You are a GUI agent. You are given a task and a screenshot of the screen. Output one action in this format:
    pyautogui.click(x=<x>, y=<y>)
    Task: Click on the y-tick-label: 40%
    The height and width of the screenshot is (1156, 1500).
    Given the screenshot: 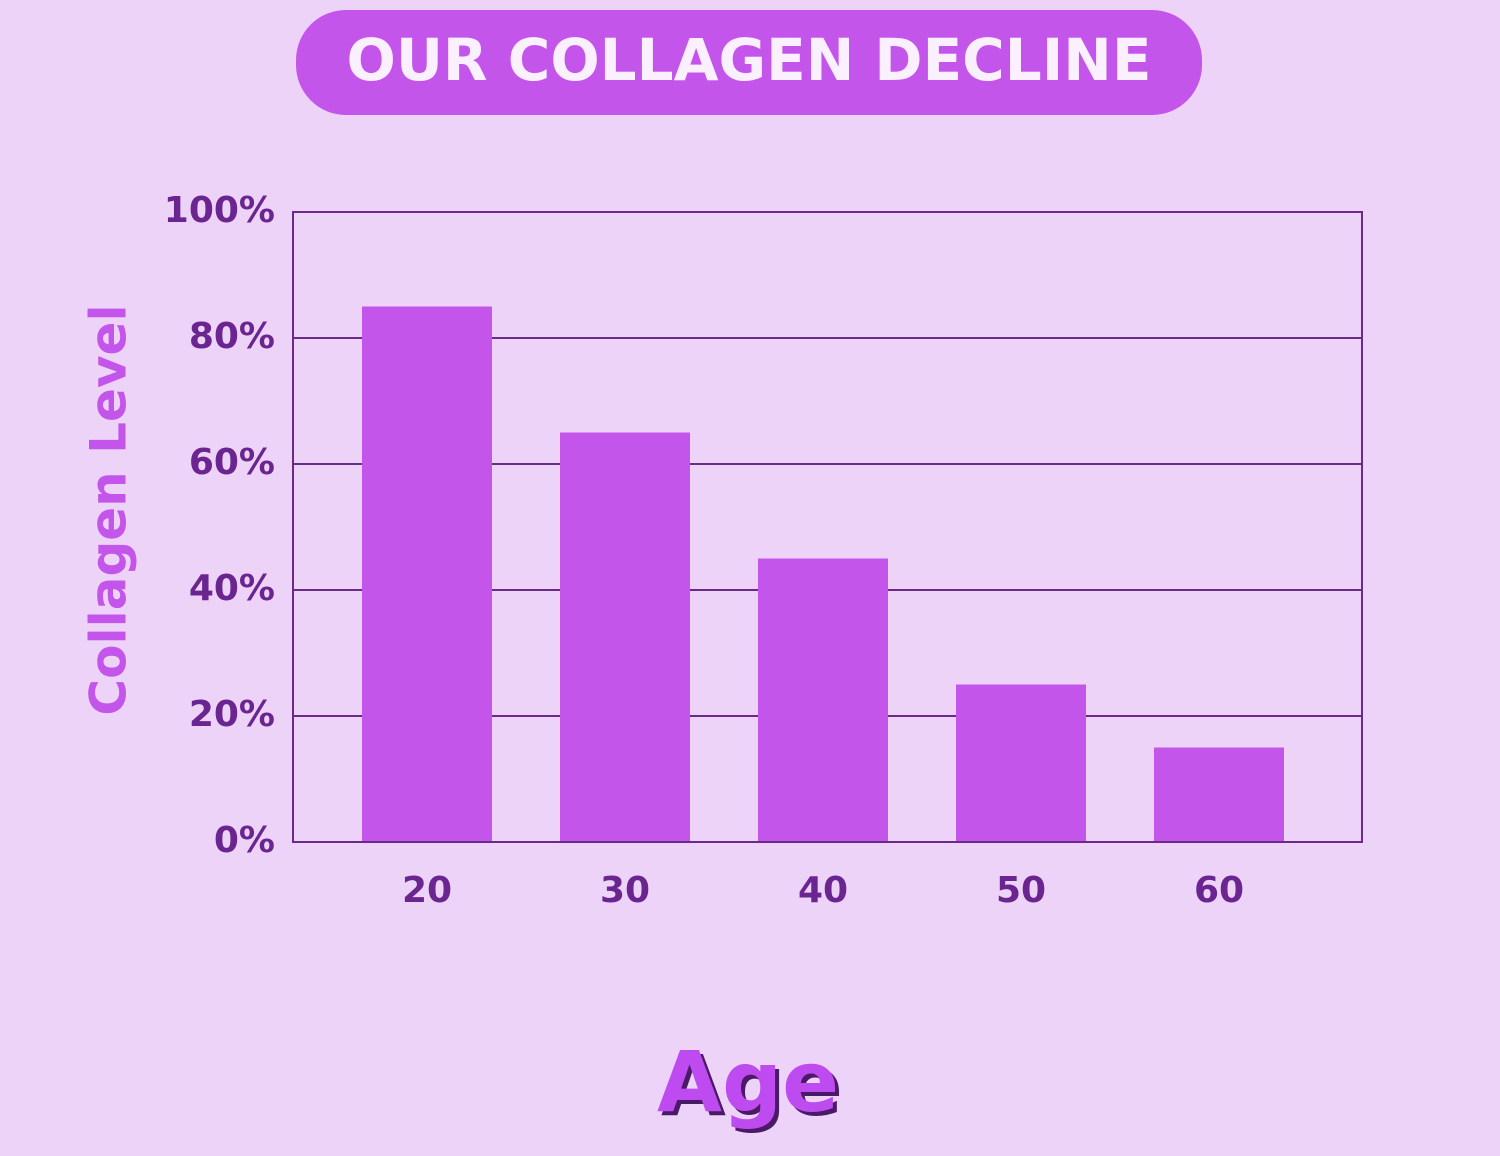 What is the action you would take?
    pyautogui.click(x=232, y=588)
    